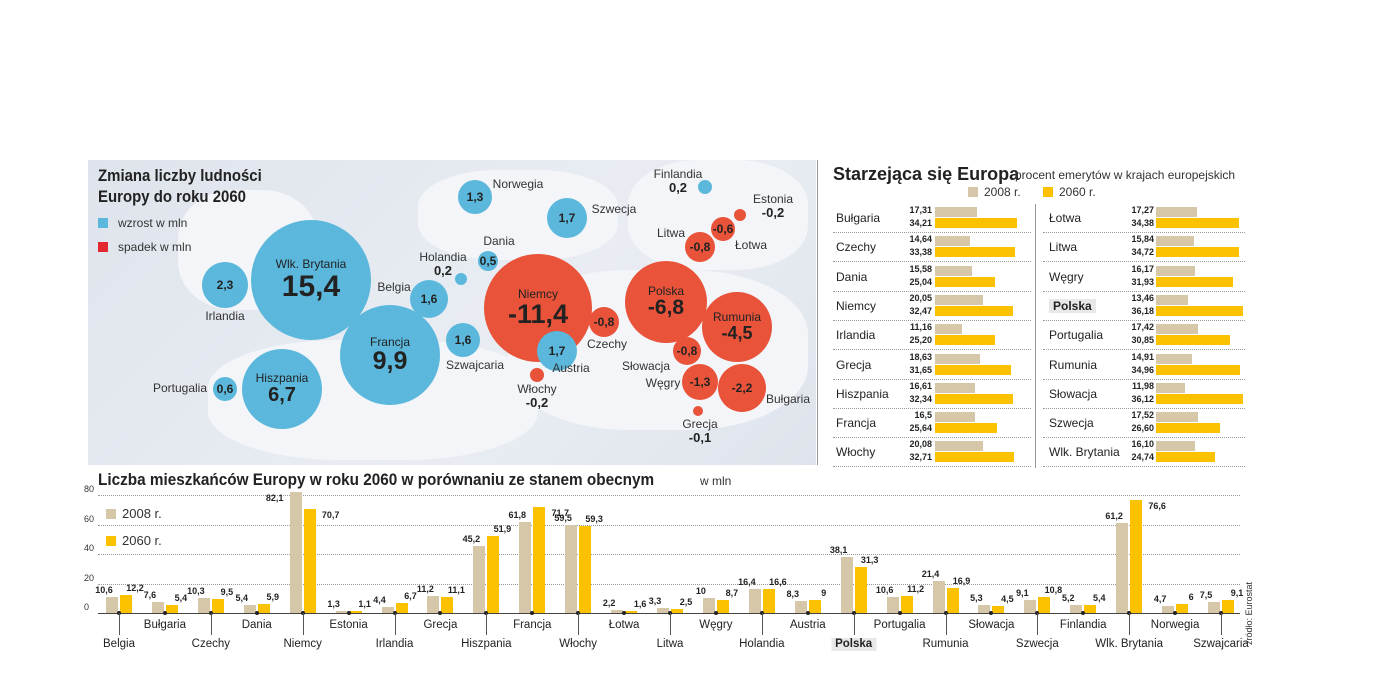  What do you see at coordinates (172, 196) in the screenshot?
I see `map-title-line: Europy do roku 2060` at bounding box center [172, 196].